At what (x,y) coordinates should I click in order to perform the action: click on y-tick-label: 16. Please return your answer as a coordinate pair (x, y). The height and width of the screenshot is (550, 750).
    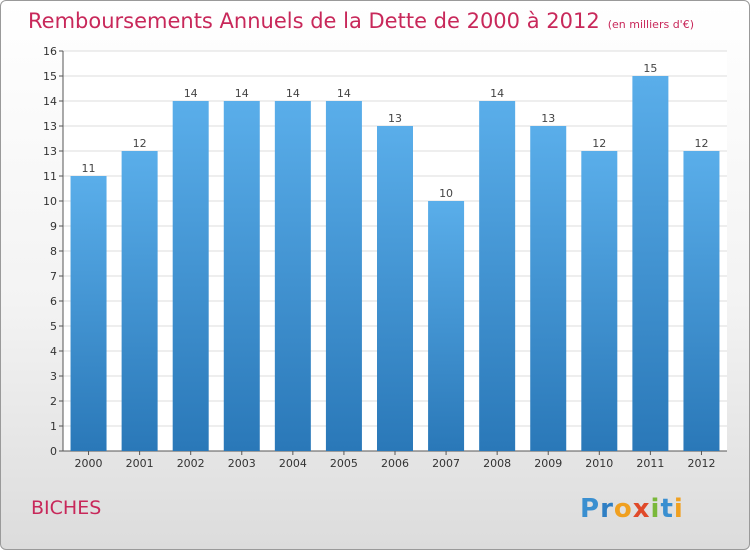
    Looking at the image, I should click on (50, 51).